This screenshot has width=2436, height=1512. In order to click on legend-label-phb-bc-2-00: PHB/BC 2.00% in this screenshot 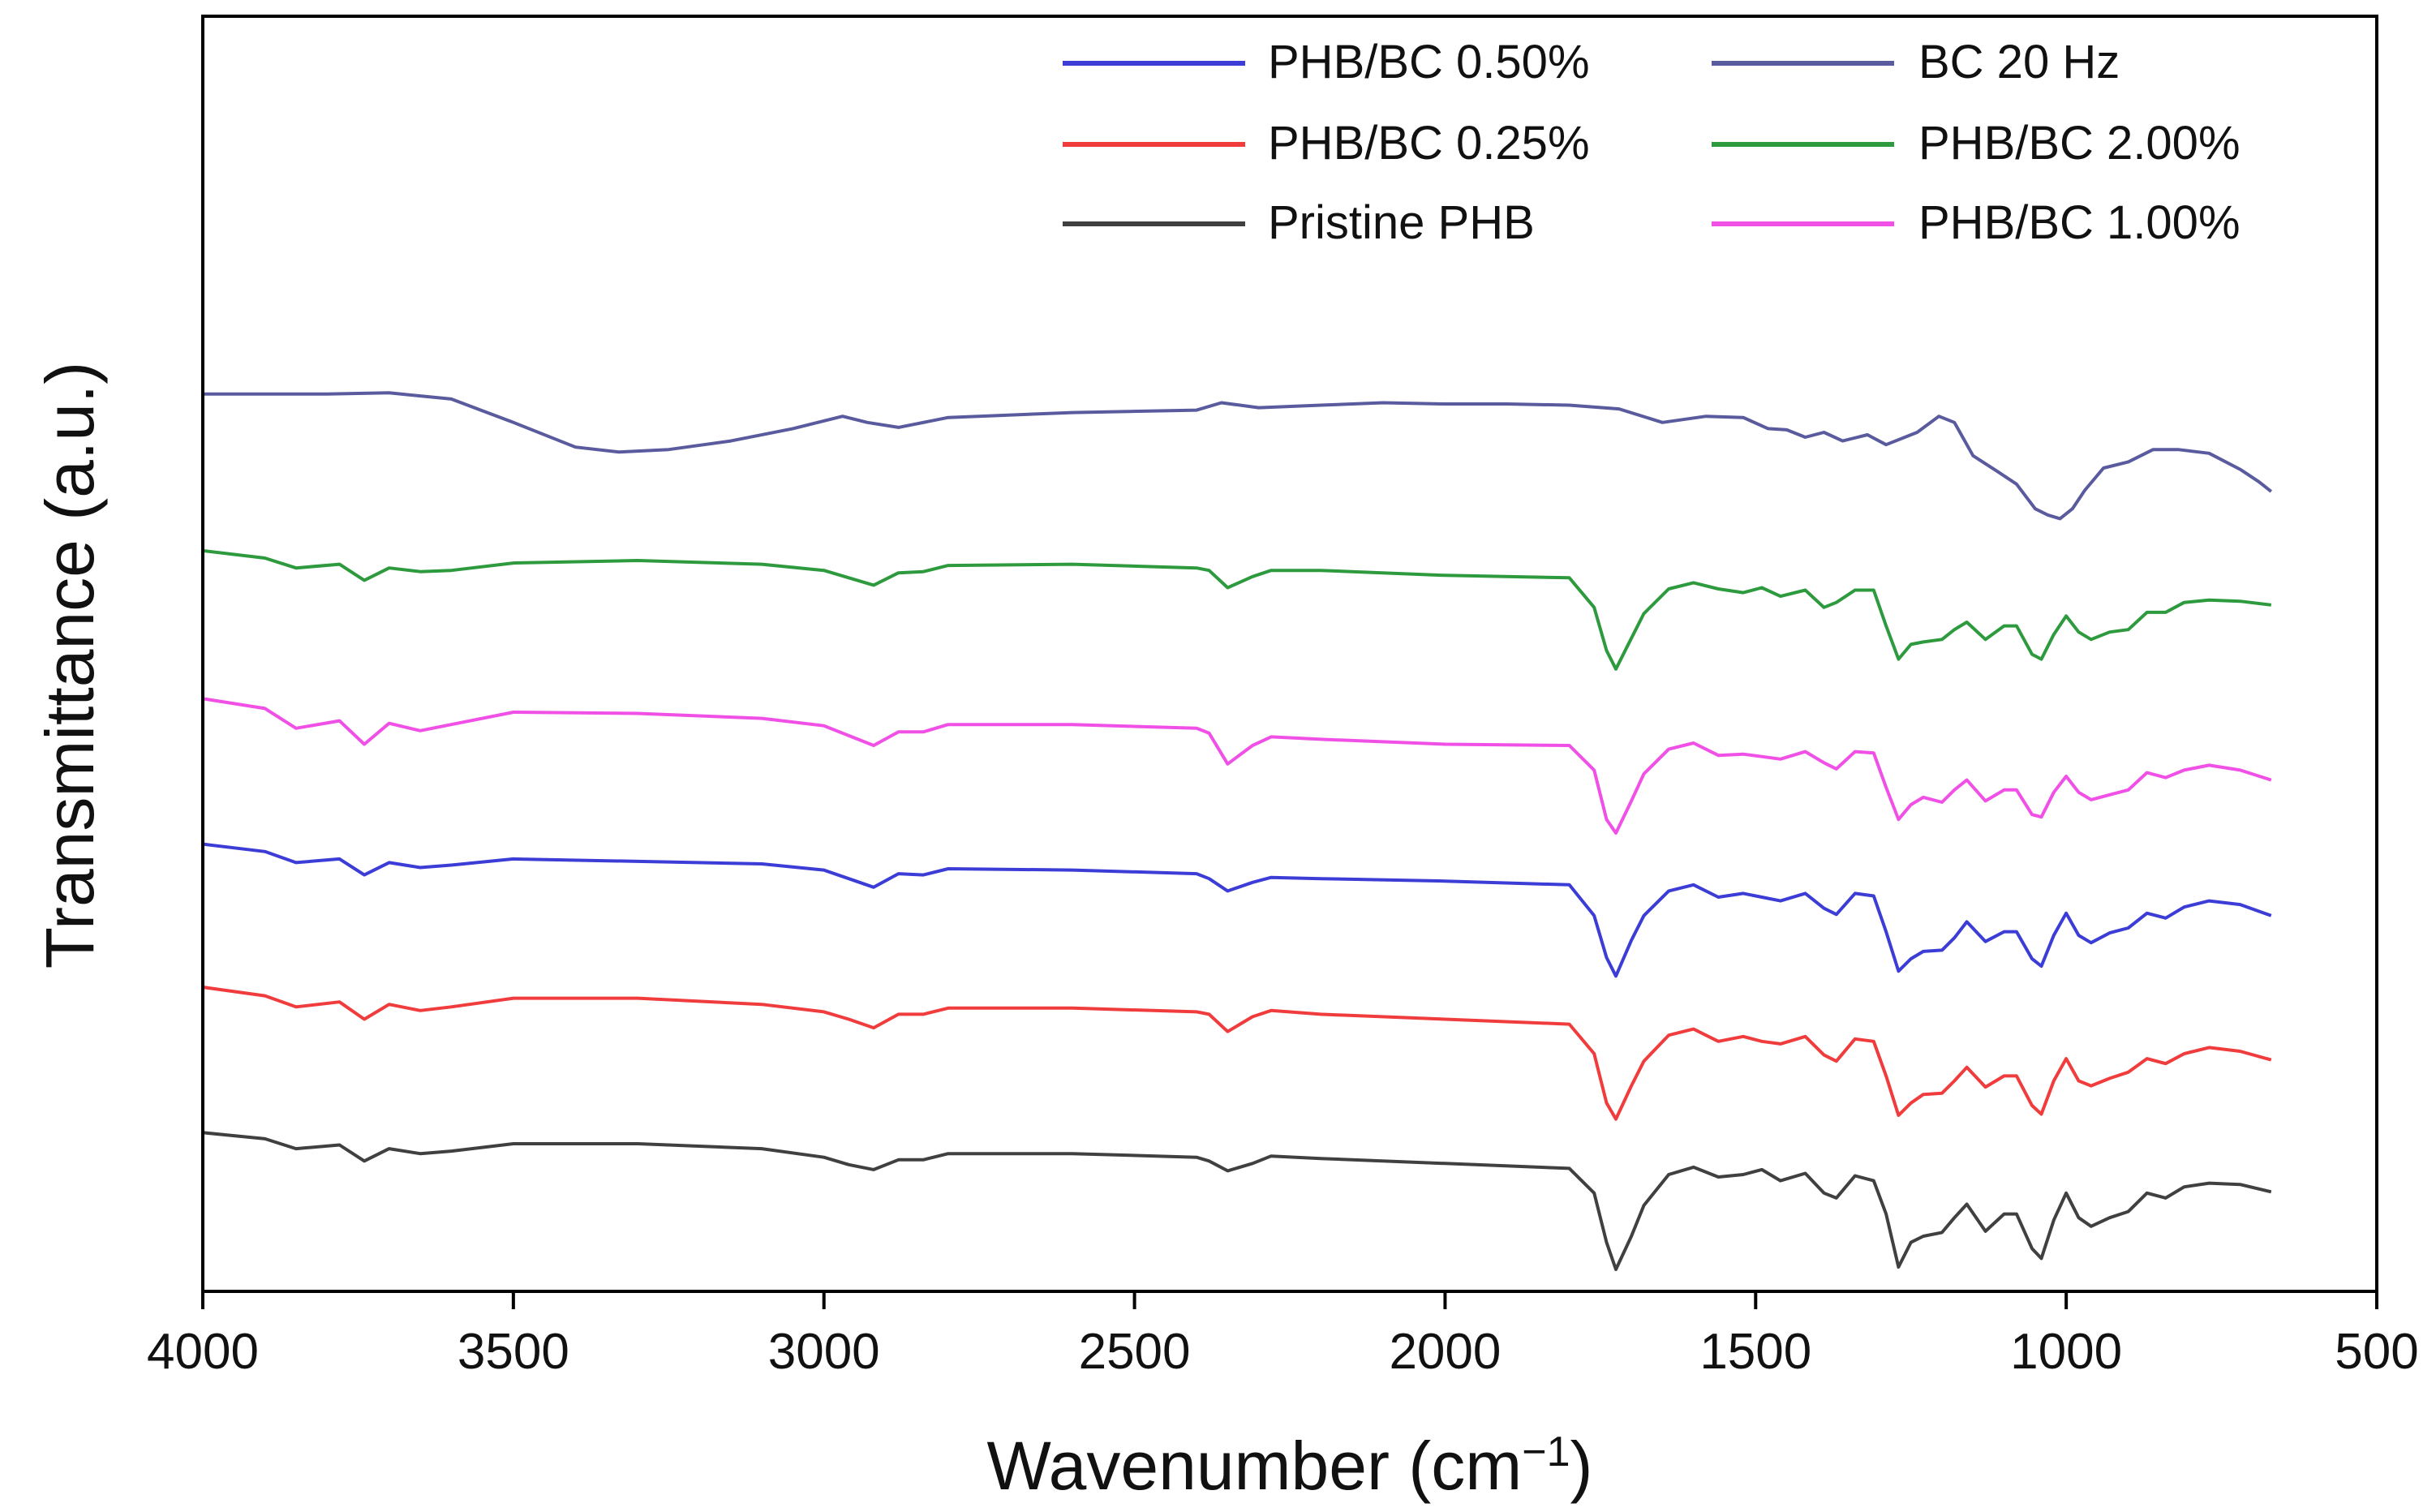, I will do `click(2079, 143)`.